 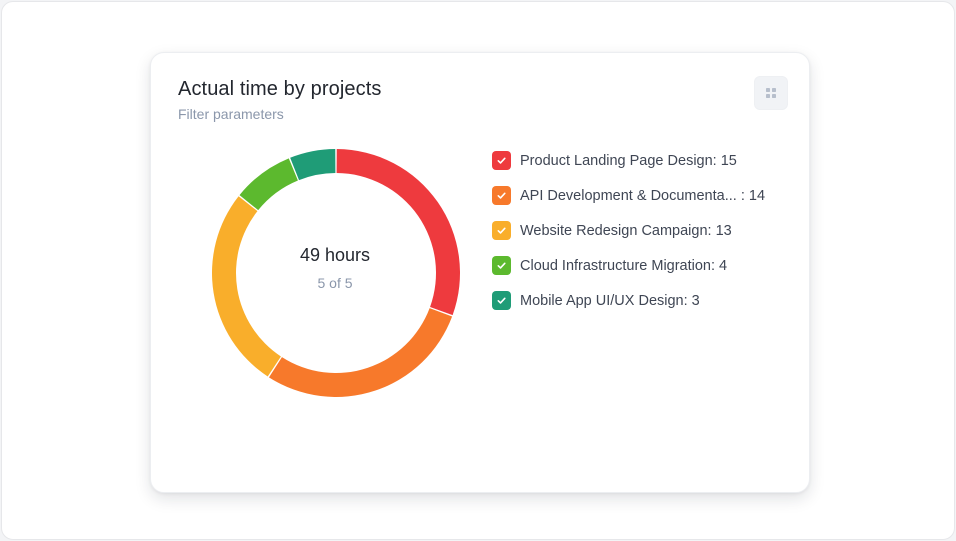 I want to click on legend-item-product-landing-page: Product Landing Page Design: 15, so click(x=628, y=160).